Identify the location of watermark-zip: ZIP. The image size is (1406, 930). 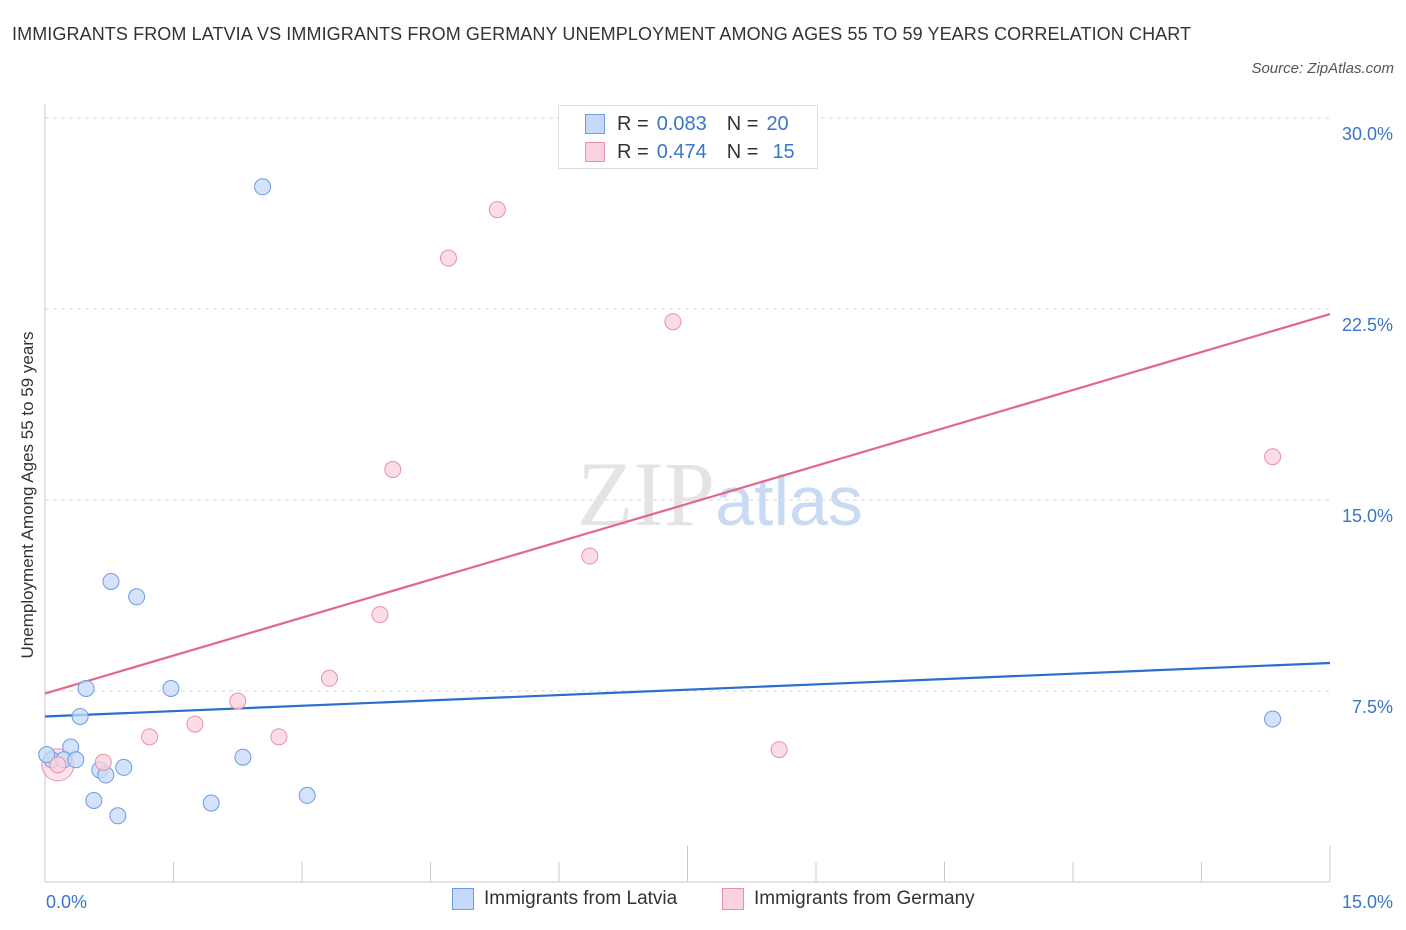
(646, 494).